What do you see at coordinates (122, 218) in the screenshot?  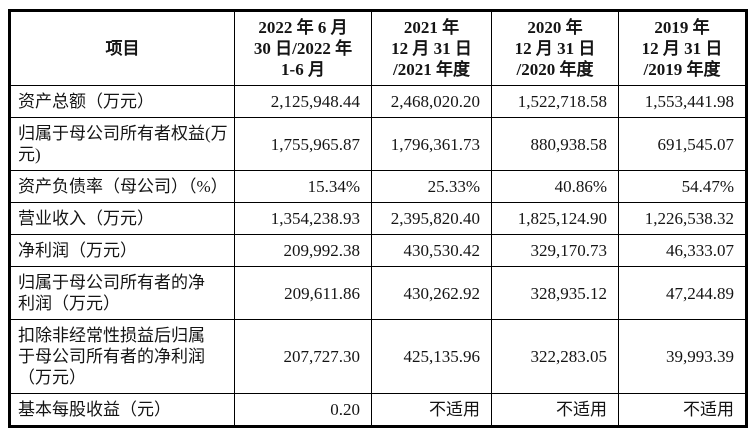 I see `row-label: 营业收入（万元）` at bounding box center [122, 218].